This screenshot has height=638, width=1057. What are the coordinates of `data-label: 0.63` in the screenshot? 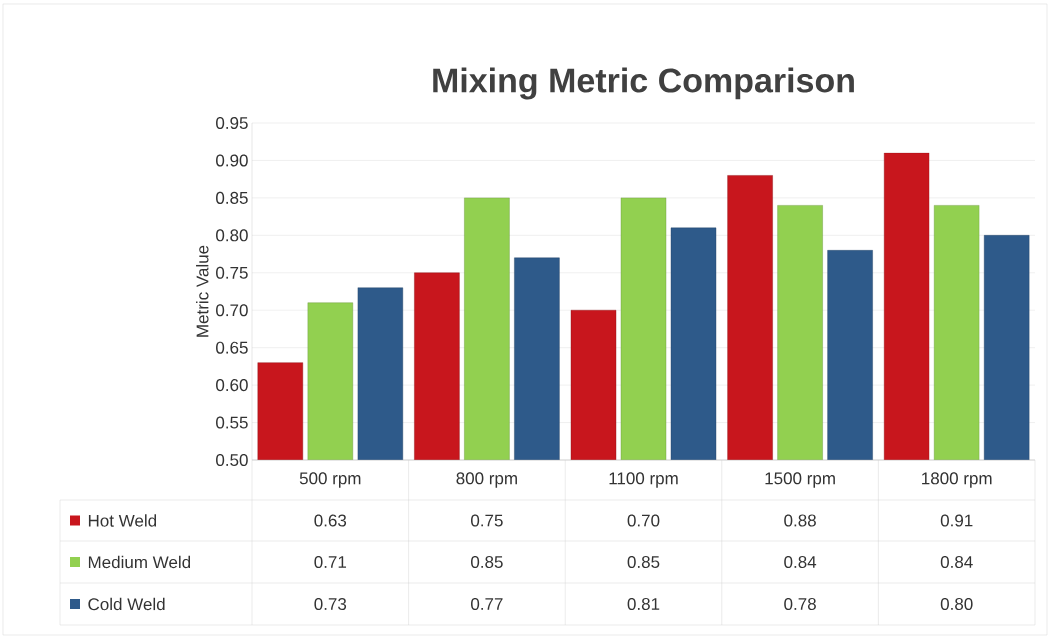 It's located at (330, 520).